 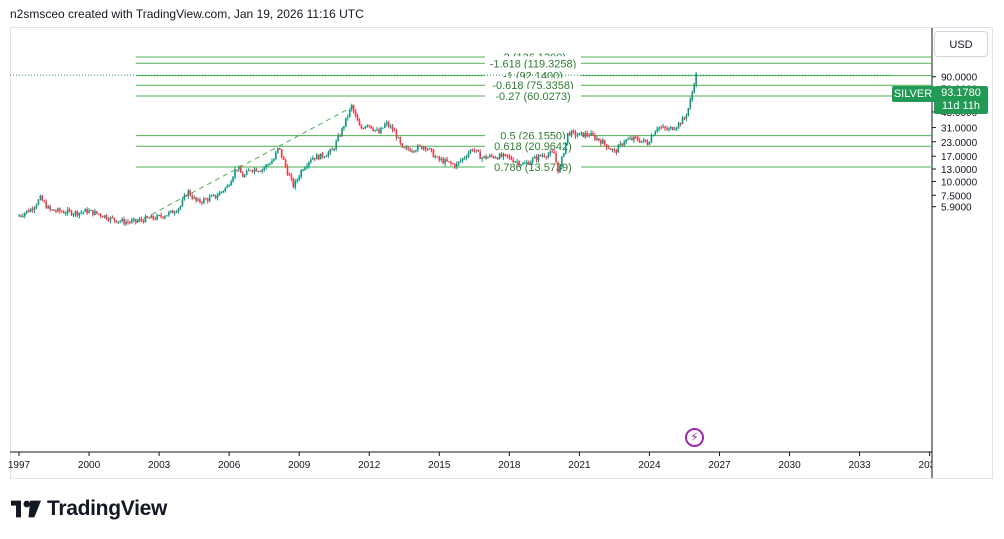 What do you see at coordinates (533, 147) in the screenshot?
I see `fib-level-label: 0.618 (20.9642)` at bounding box center [533, 147].